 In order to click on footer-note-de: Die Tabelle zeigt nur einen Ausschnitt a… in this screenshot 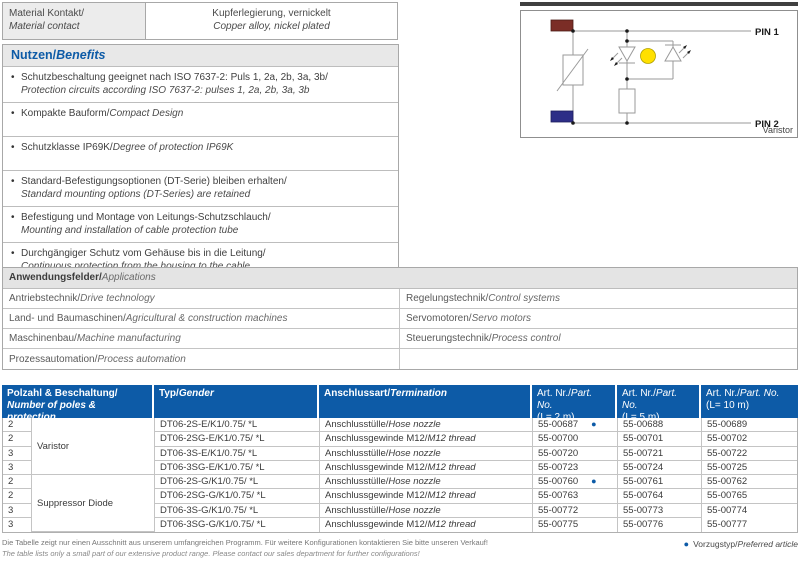, I will do `click(245, 542)`.